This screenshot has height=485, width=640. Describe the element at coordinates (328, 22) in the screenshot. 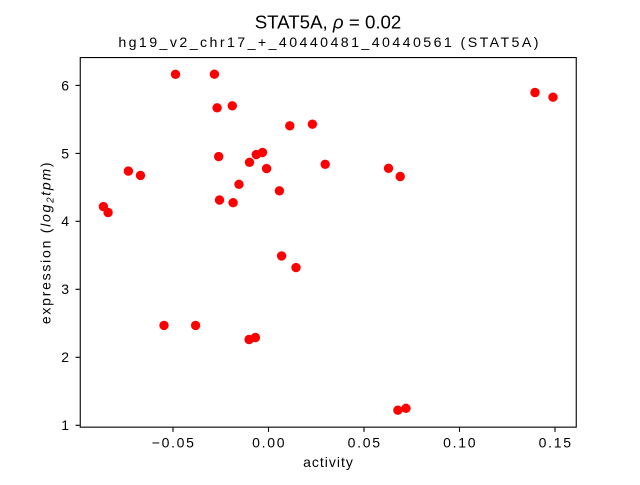

I see `svg-text: STAT5A, ρ = 0.02` at that location.